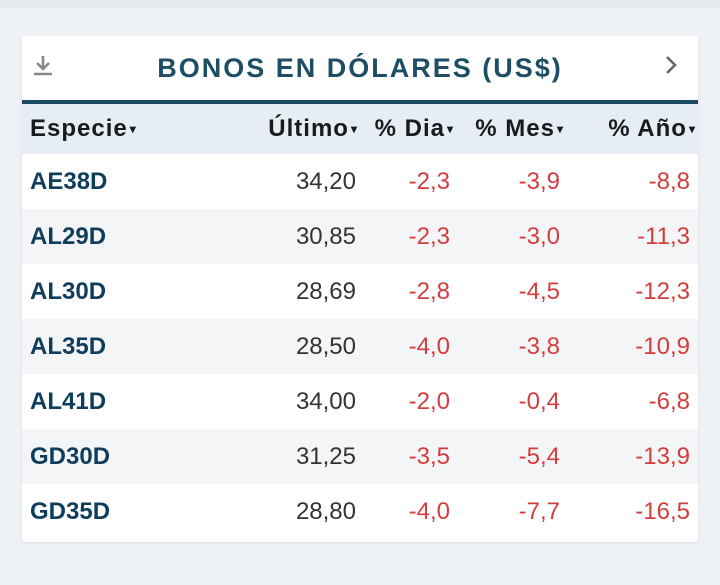  Describe the element at coordinates (539, 401) in the screenshot. I see `month-change-cell: -0,4` at that location.